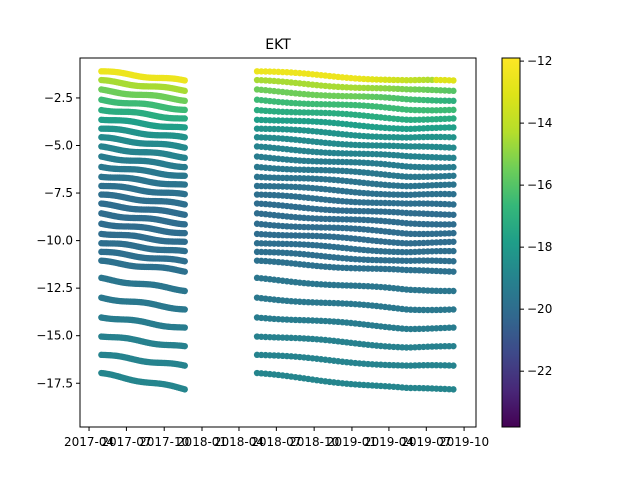 This screenshot has width=640, height=480. I want to click on y-tick-label-4: −12.5, so click(54, 288).